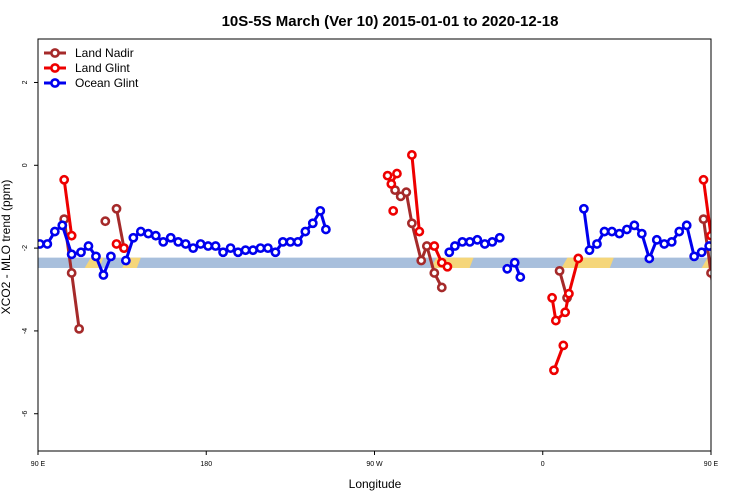 The height and width of the screenshot is (500, 750). What do you see at coordinates (25, 82) in the screenshot?
I see `y-tick-label: 2` at bounding box center [25, 82].